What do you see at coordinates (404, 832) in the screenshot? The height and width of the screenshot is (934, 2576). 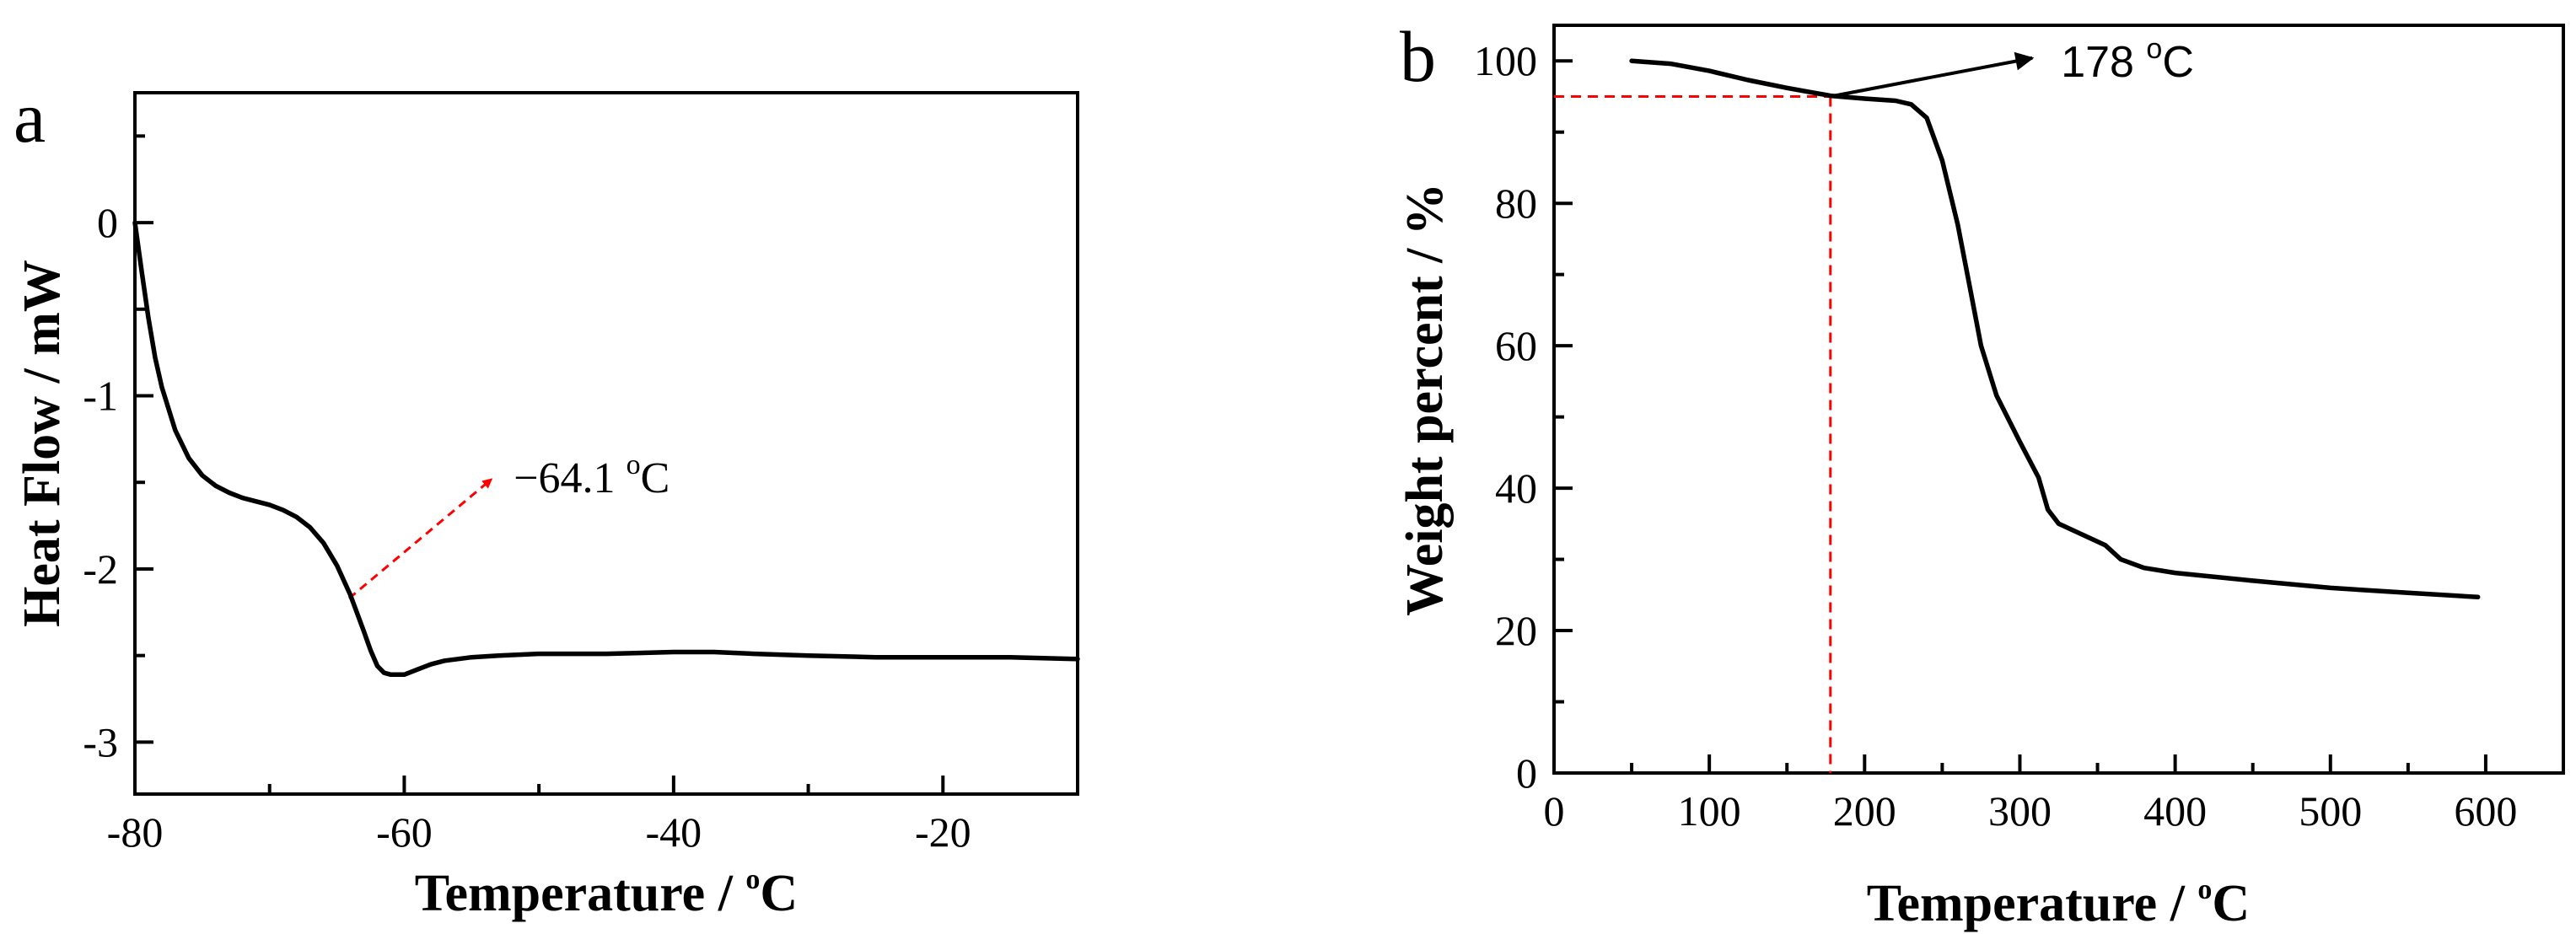 I see `x-tick-label: -60` at bounding box center [404, 832].